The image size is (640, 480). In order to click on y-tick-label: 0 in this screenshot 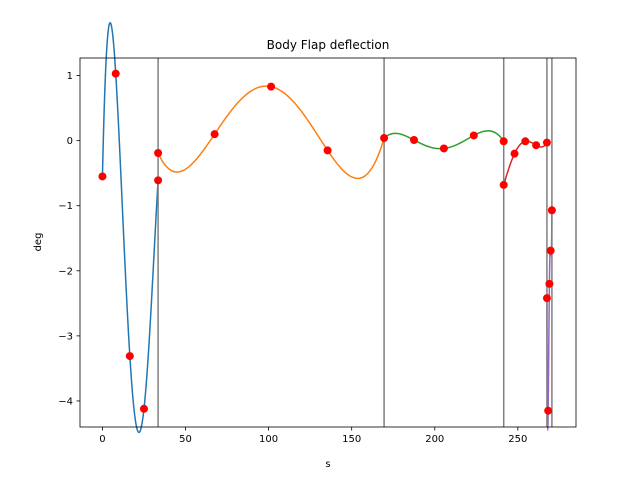, I will do `click(70, 141)`.